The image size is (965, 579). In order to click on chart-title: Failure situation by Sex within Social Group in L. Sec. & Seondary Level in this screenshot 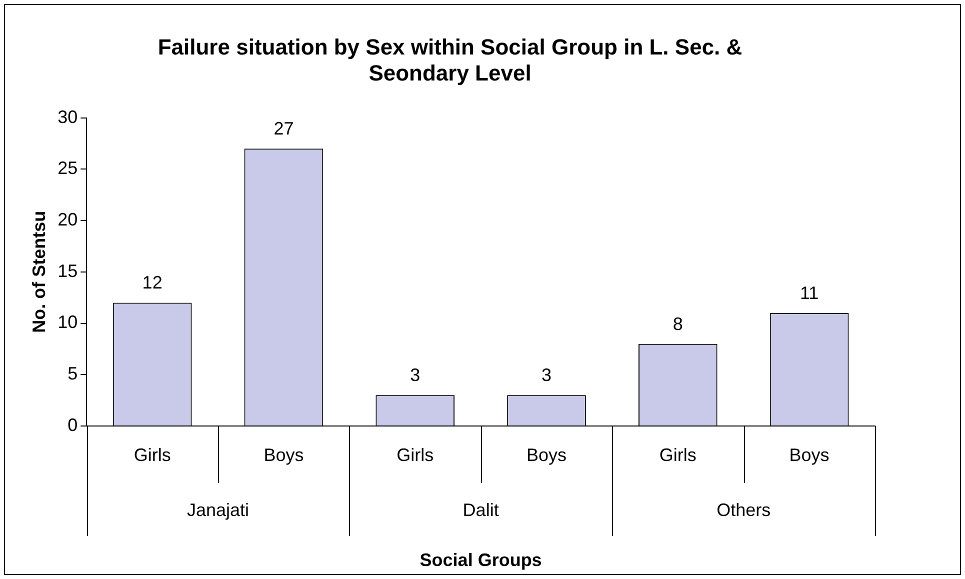, I will do `click(450, 60)`.